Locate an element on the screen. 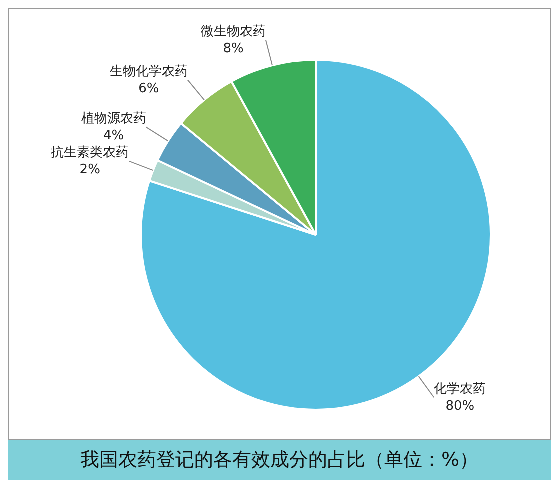 The image size is (558, 489). slice-label: 生物化学农药 is located at coordinates (149, 72).